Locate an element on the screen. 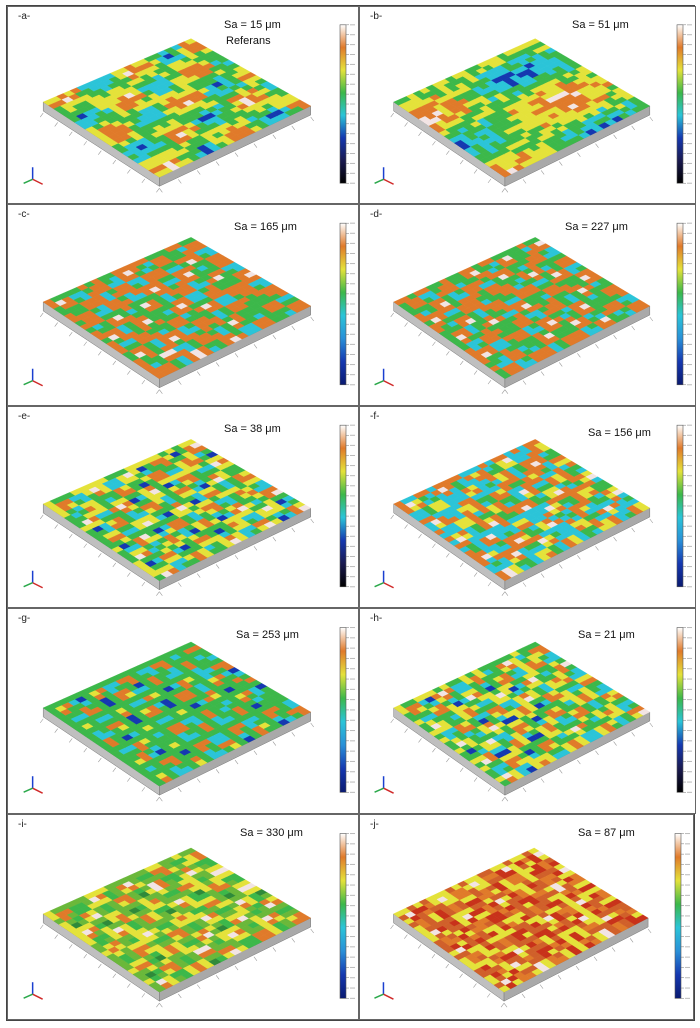  panel-g: -g- Sa = 253 μm is located at coordinates (183, 711).